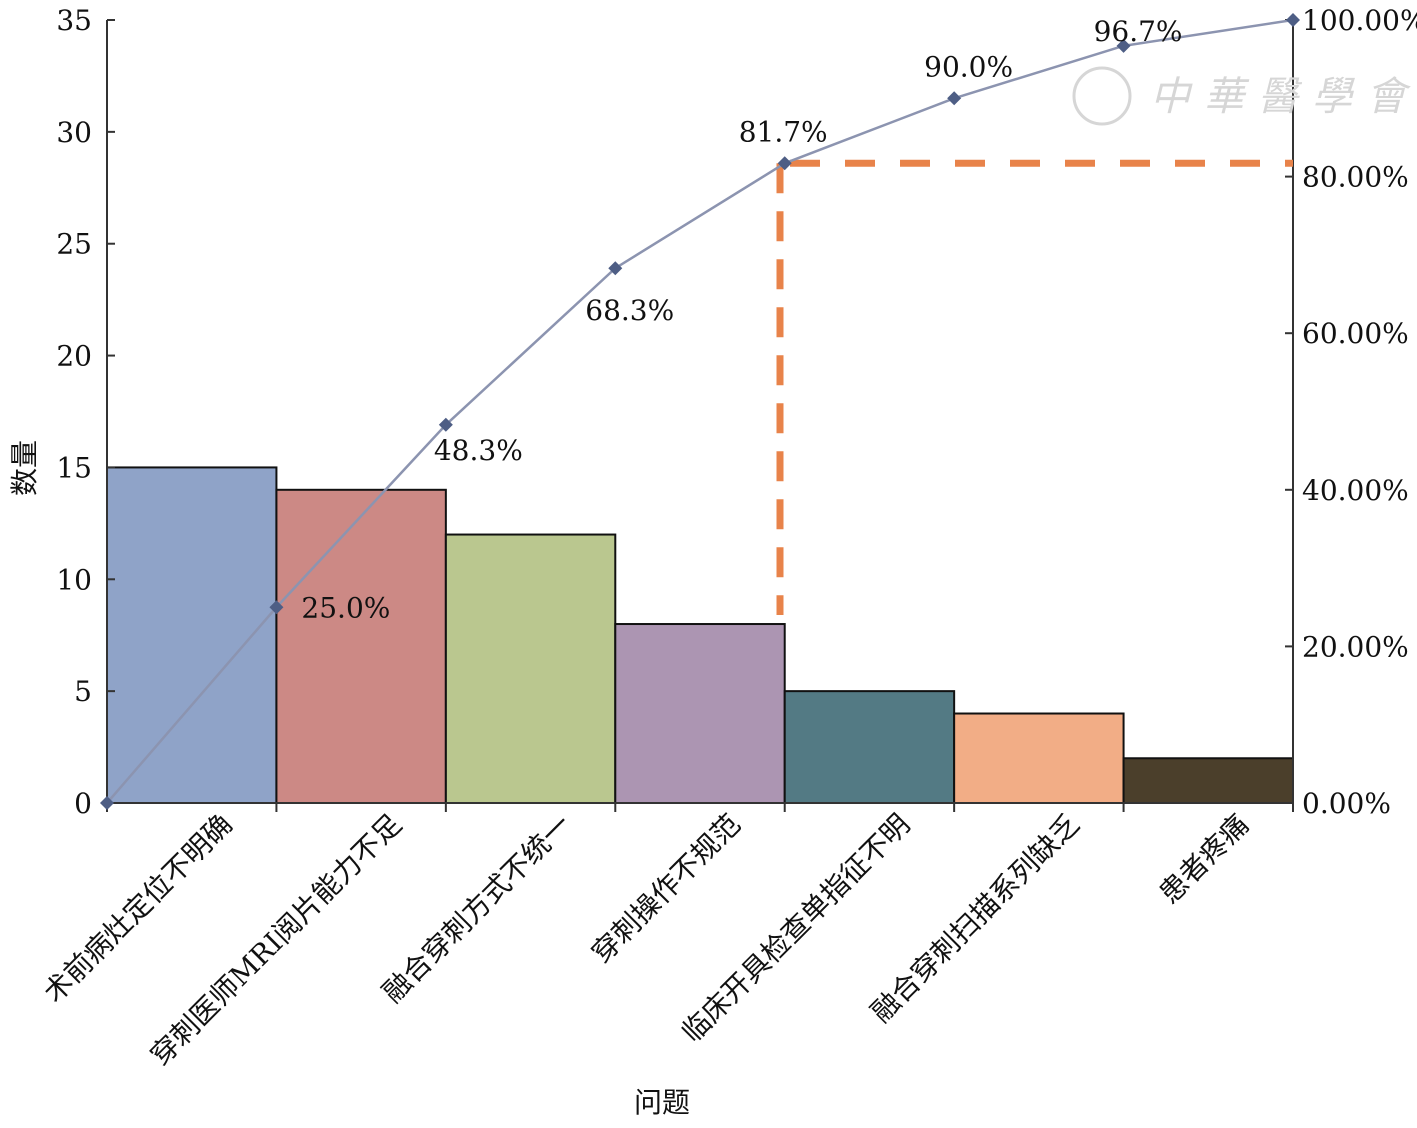  I want to click on y-tick-label: 35, so click(74, 20).